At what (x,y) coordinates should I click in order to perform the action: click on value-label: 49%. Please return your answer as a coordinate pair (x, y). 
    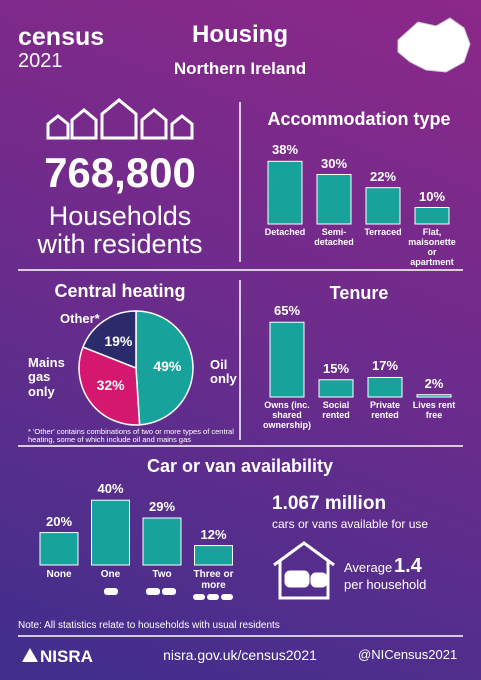
    Looking at the image, I should click on (167, 366).